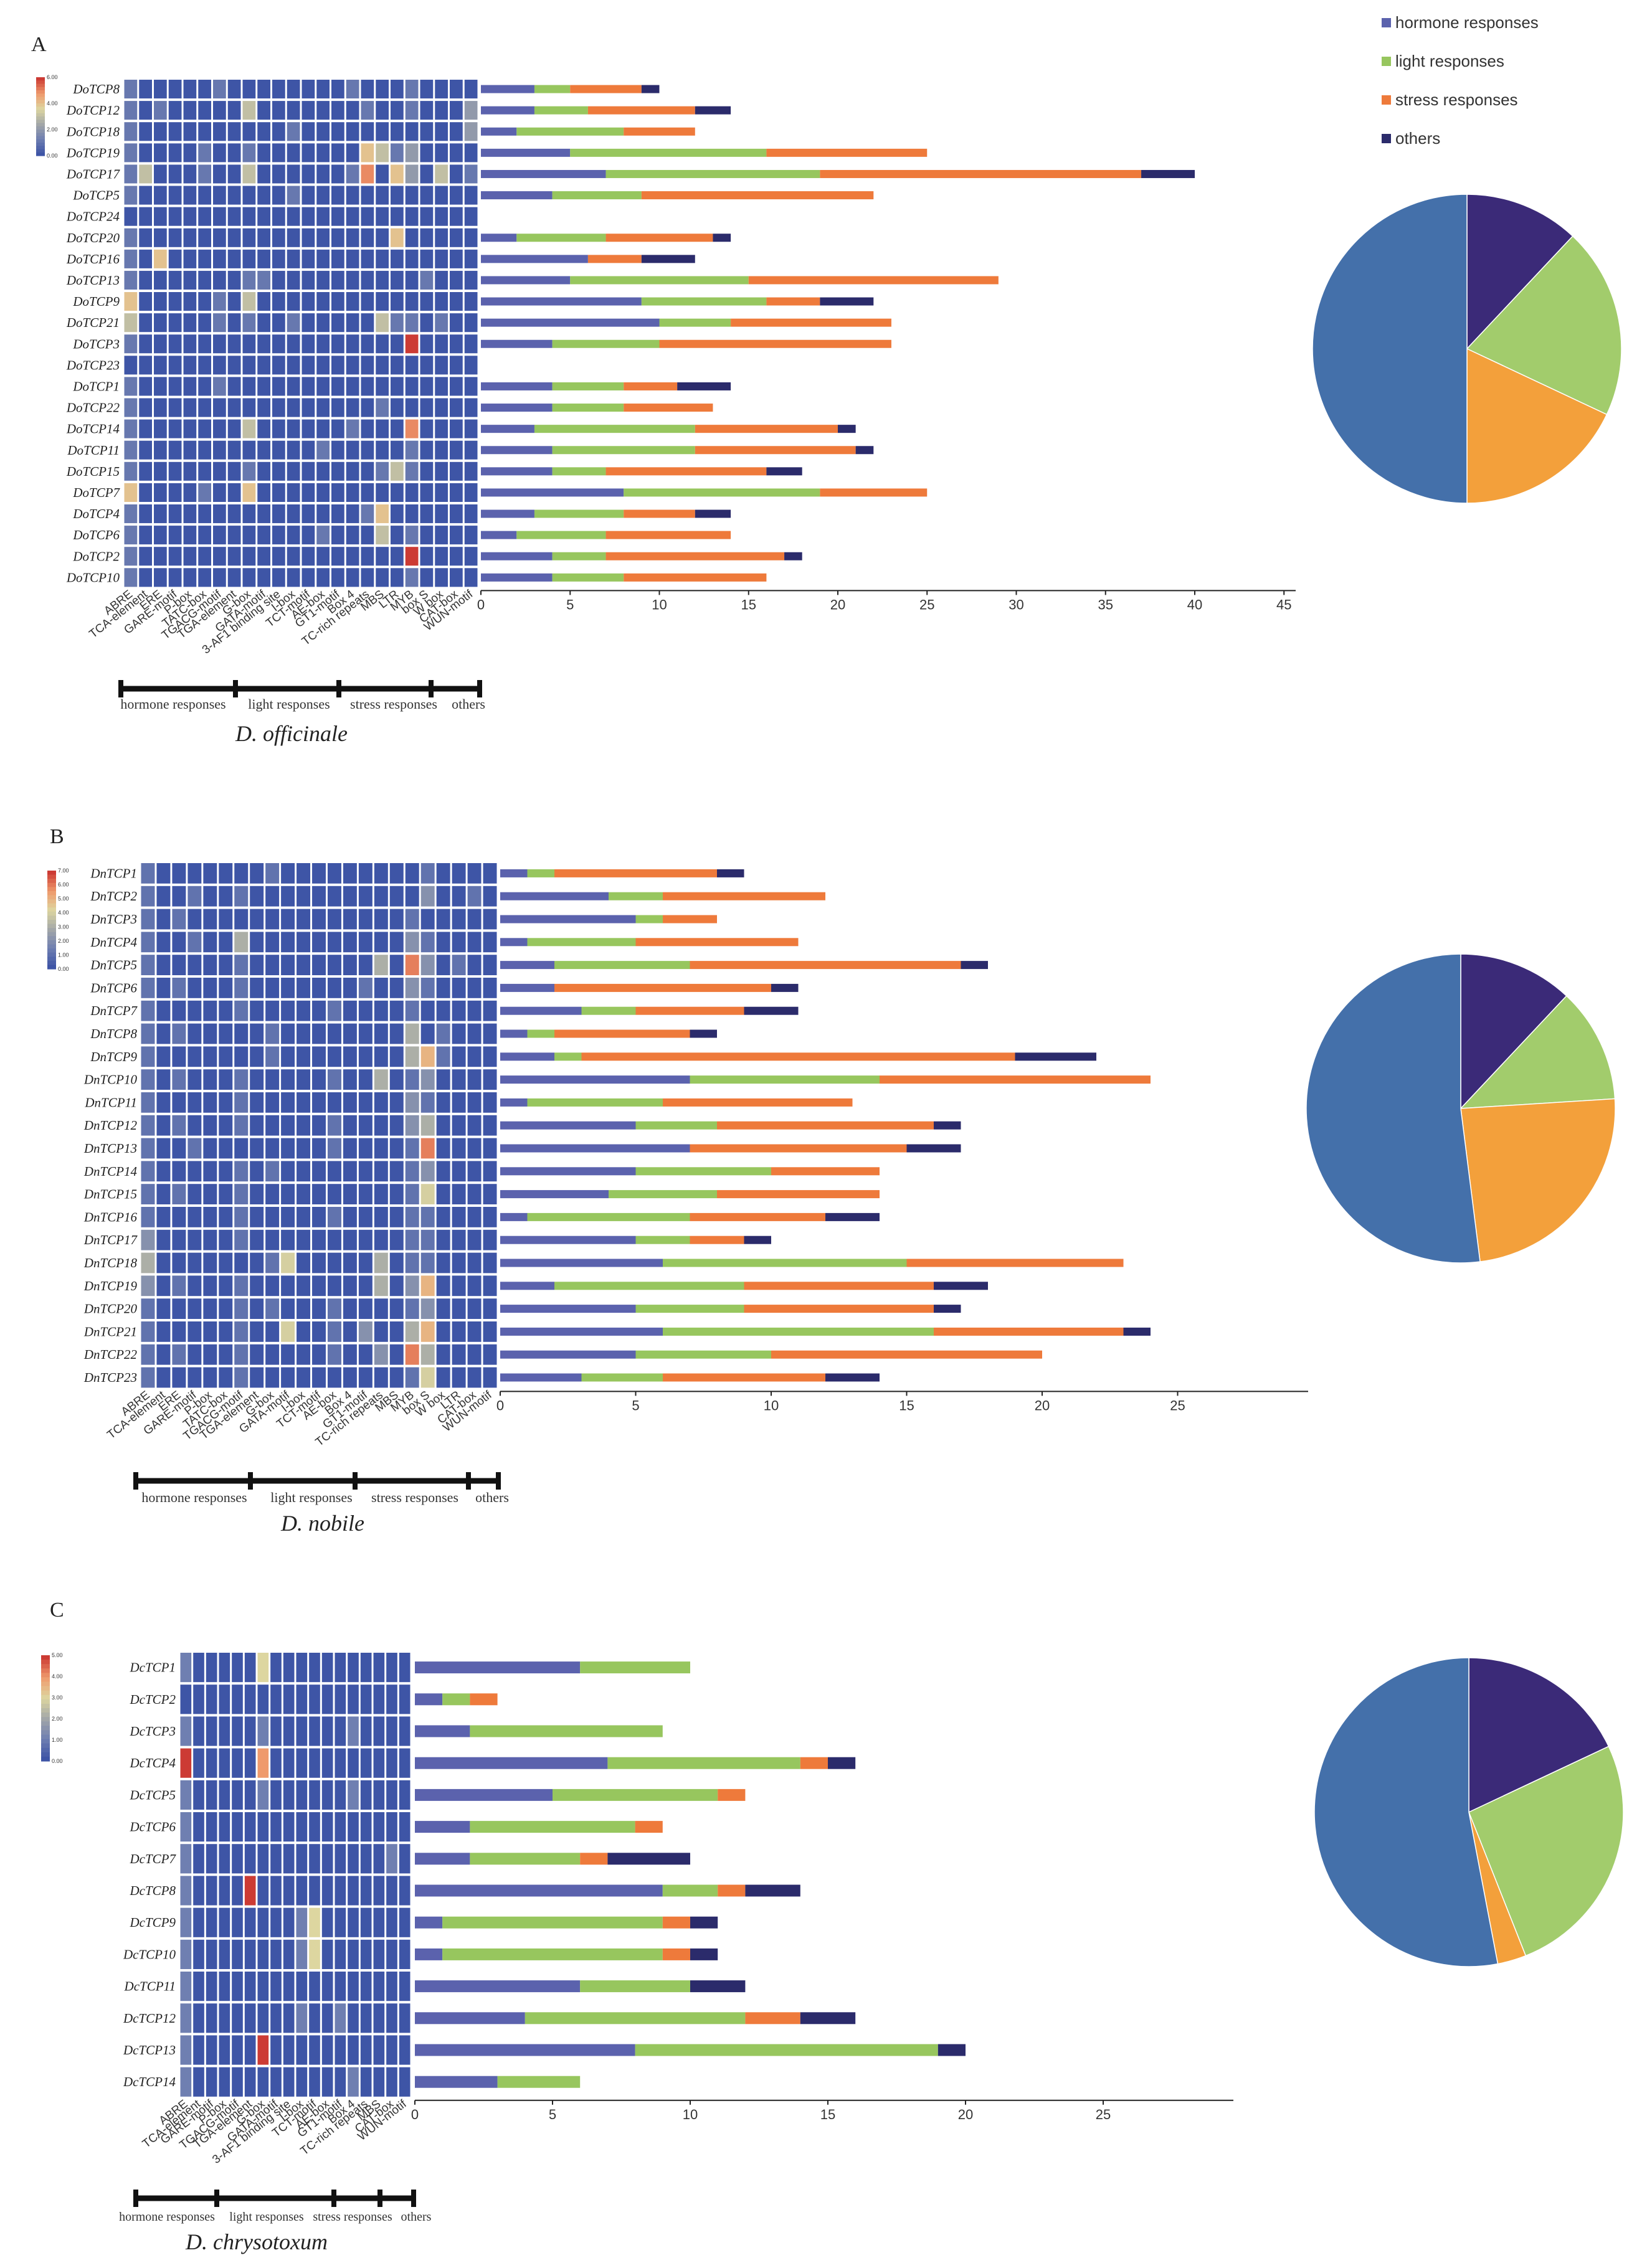 The height and width of the screenshot is (2268, 1647). I want to click on color-scale-label: 0.00, so click(57, 1761).